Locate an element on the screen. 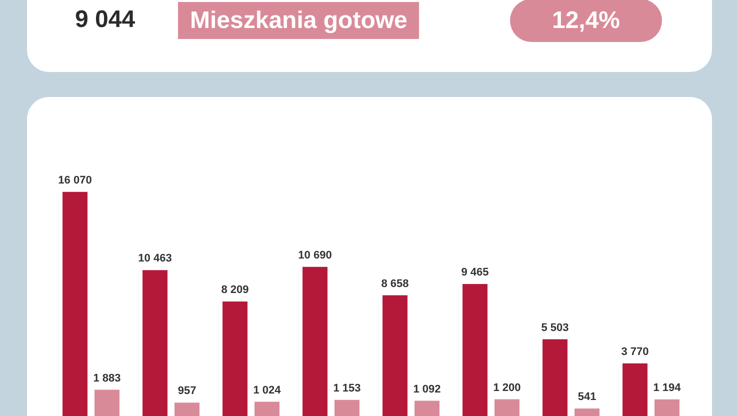 The height and width of the screenshot is (416, 737). data-label: 10 463 is located at coordinates (155, 258).